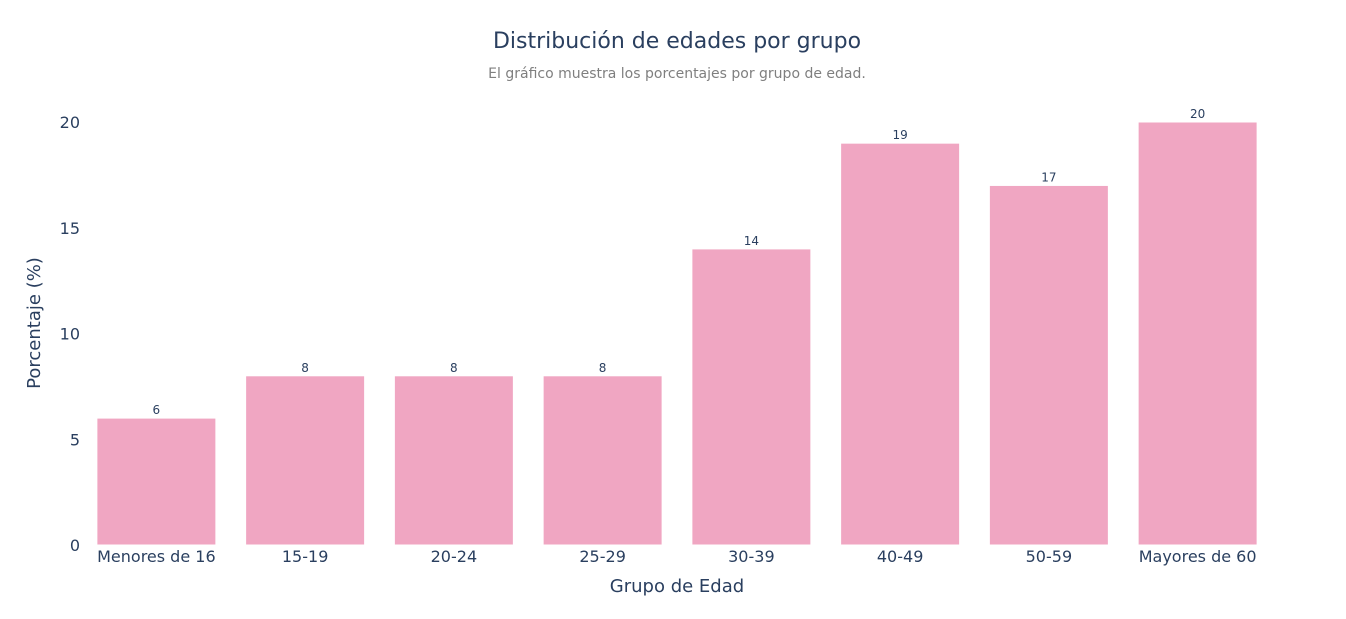  I want to click on y-axis-title: Porcentaje (%), so click(34, 323).